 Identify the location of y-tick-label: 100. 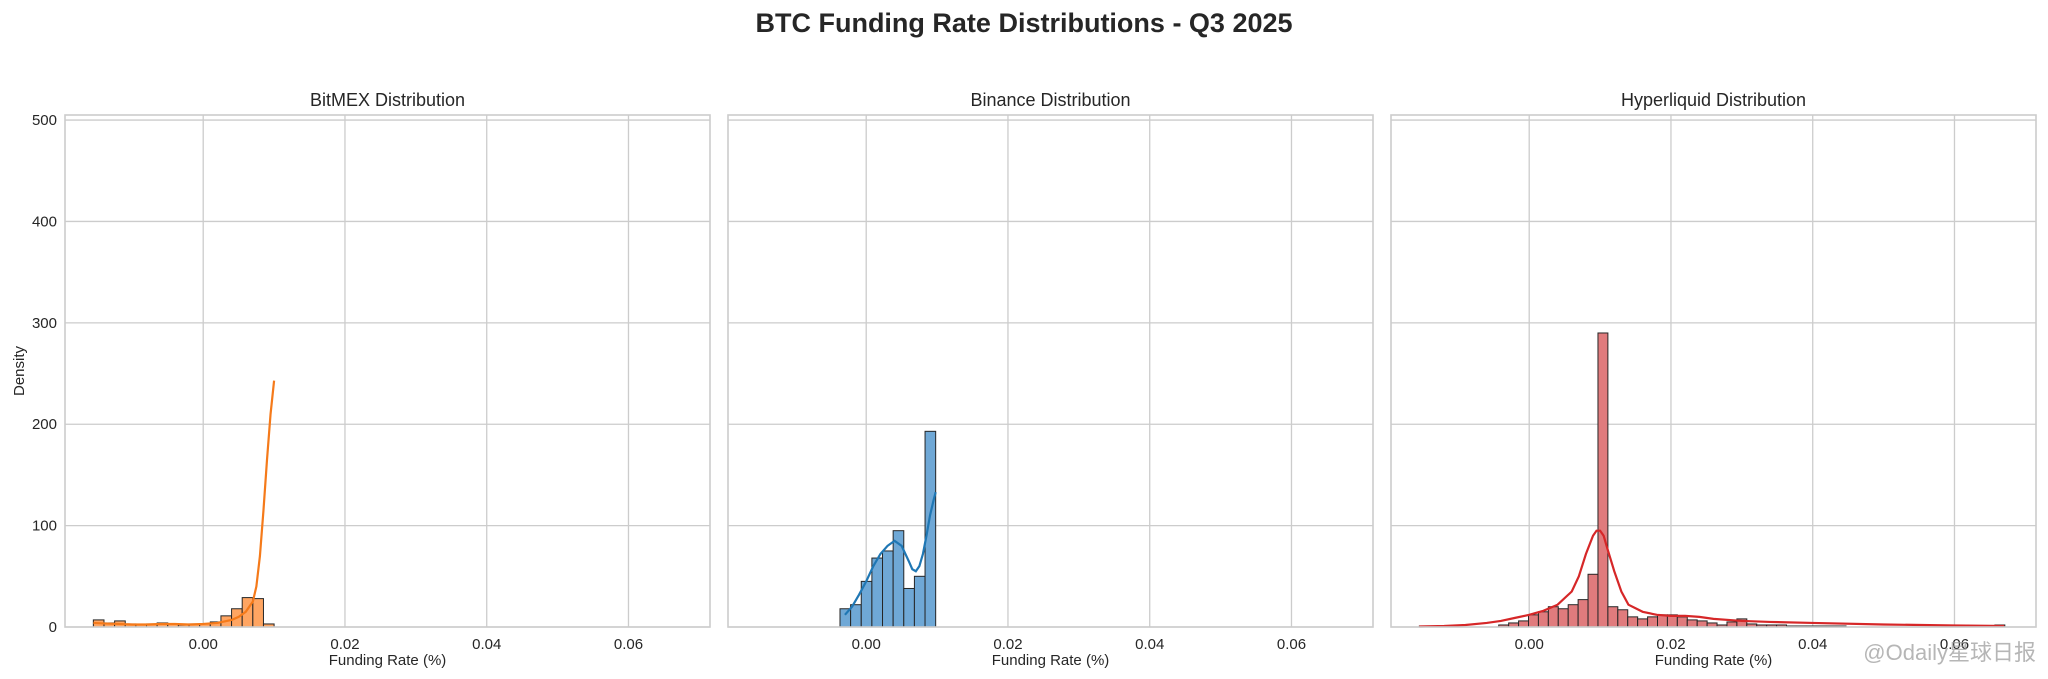
(44, 526).